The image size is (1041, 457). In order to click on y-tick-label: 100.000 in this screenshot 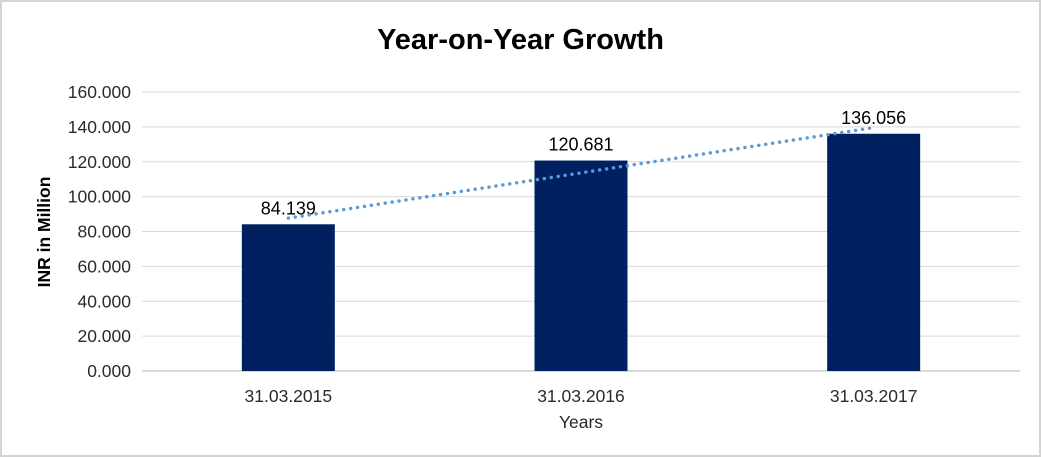, I will do `click(100, 197)`.